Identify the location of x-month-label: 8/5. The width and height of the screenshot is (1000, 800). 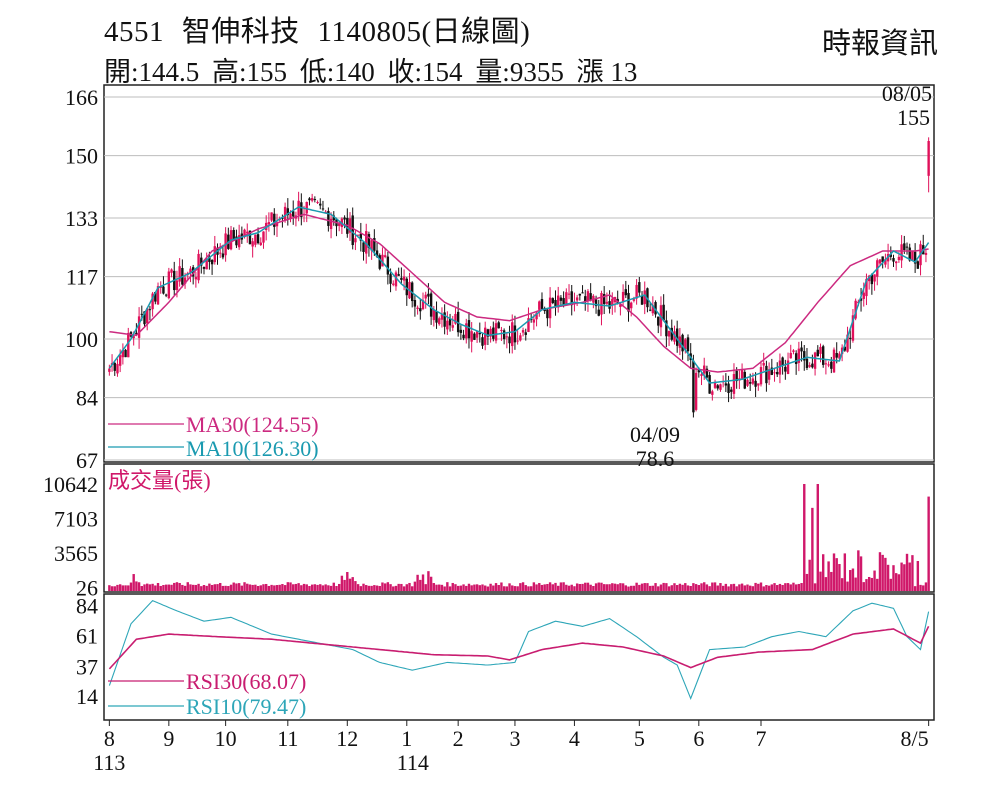
(915, 738).